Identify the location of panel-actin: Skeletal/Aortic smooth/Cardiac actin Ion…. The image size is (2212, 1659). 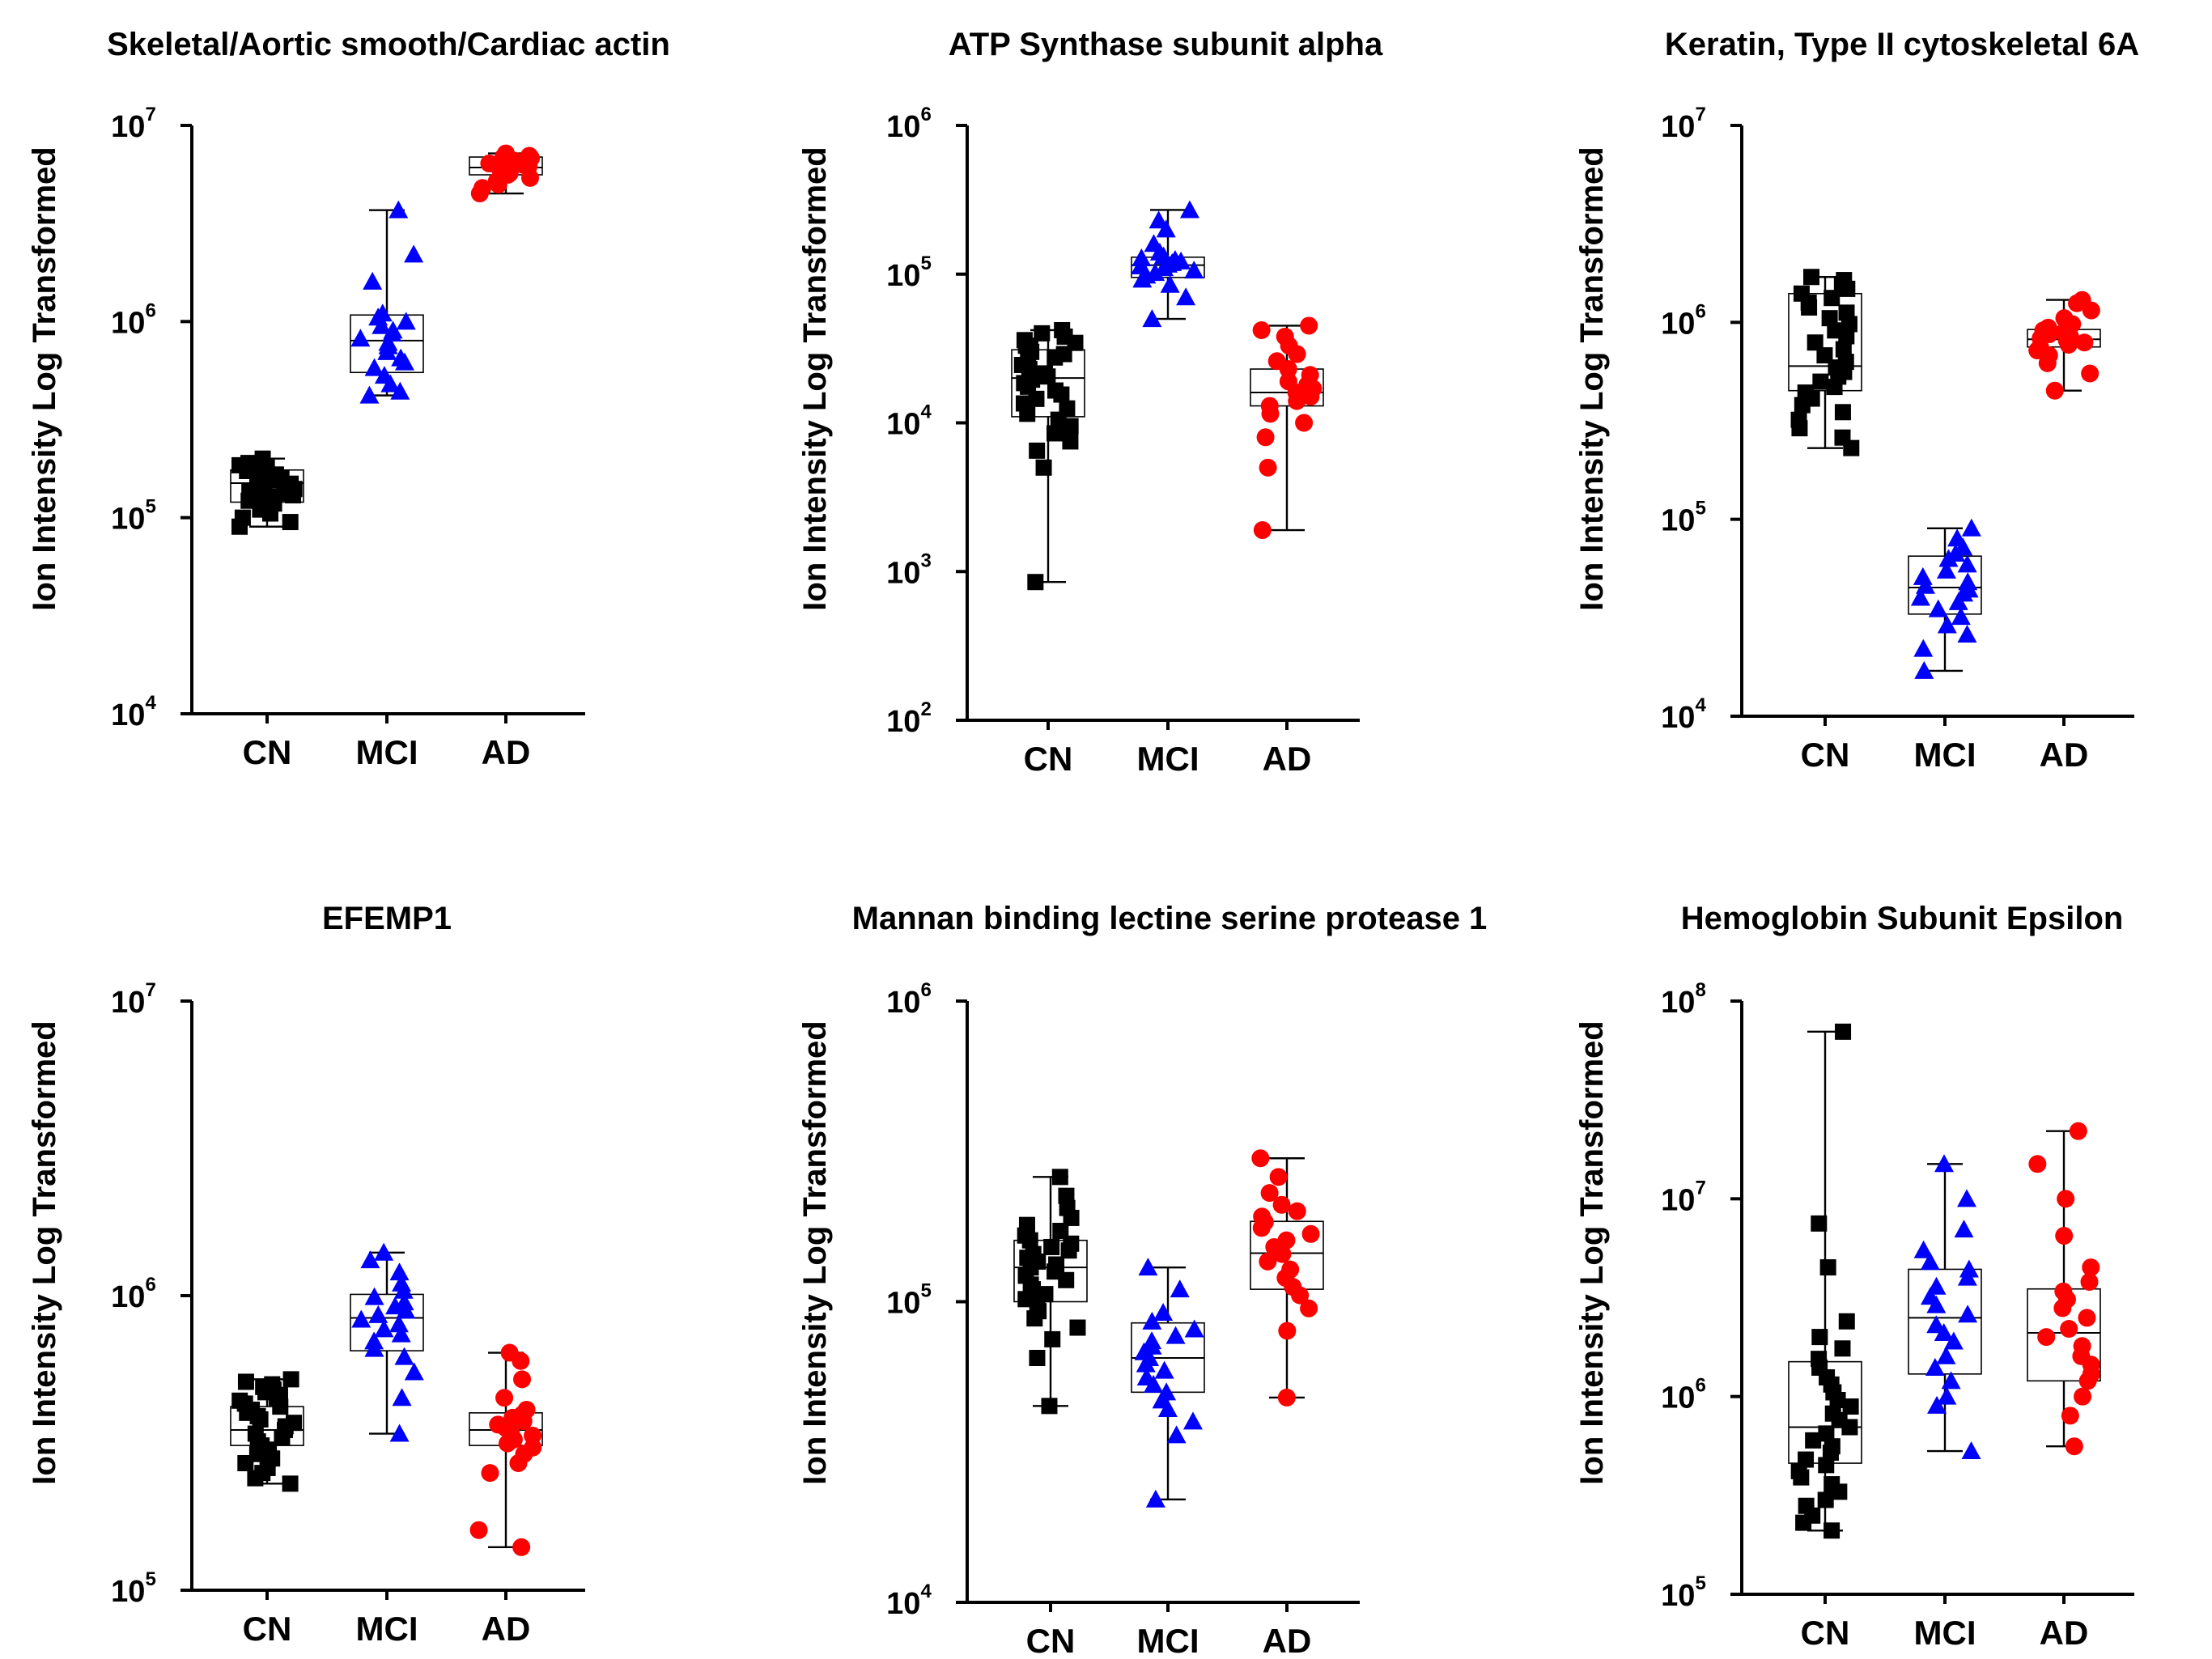
(348, 399).